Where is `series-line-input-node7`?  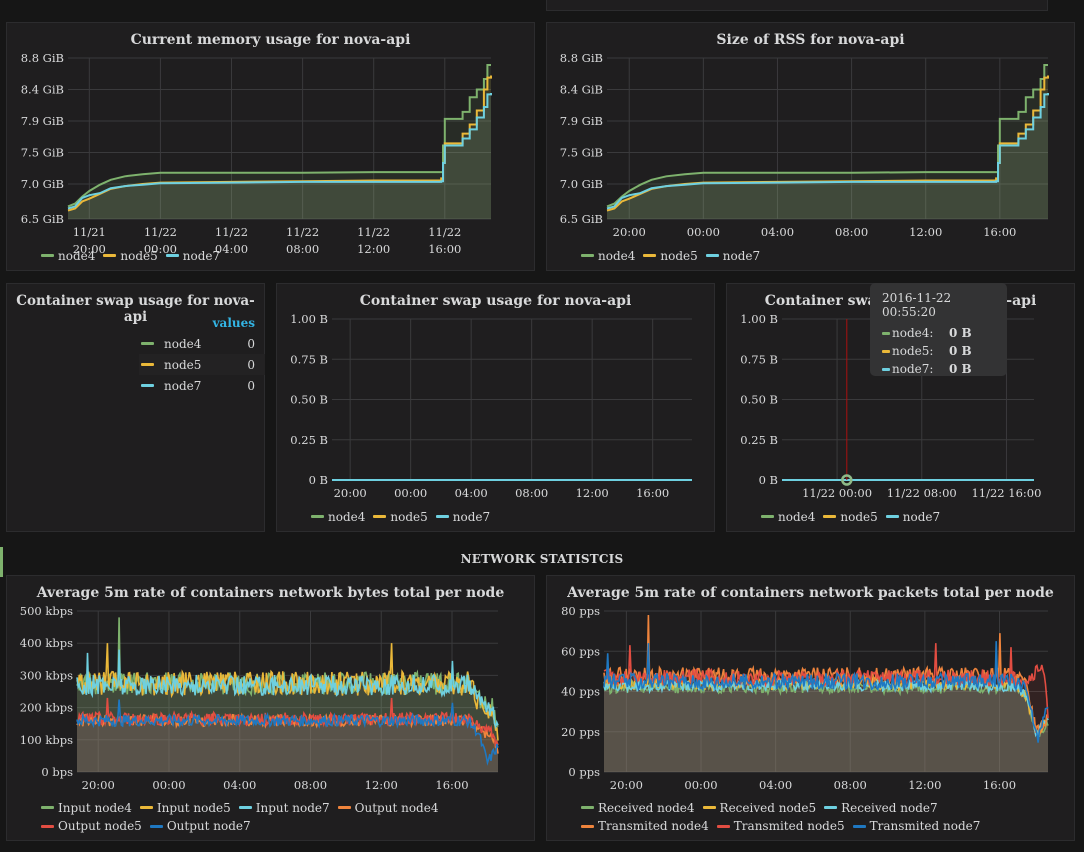
series-line-input-node7 is located at coordinates (287, 689).